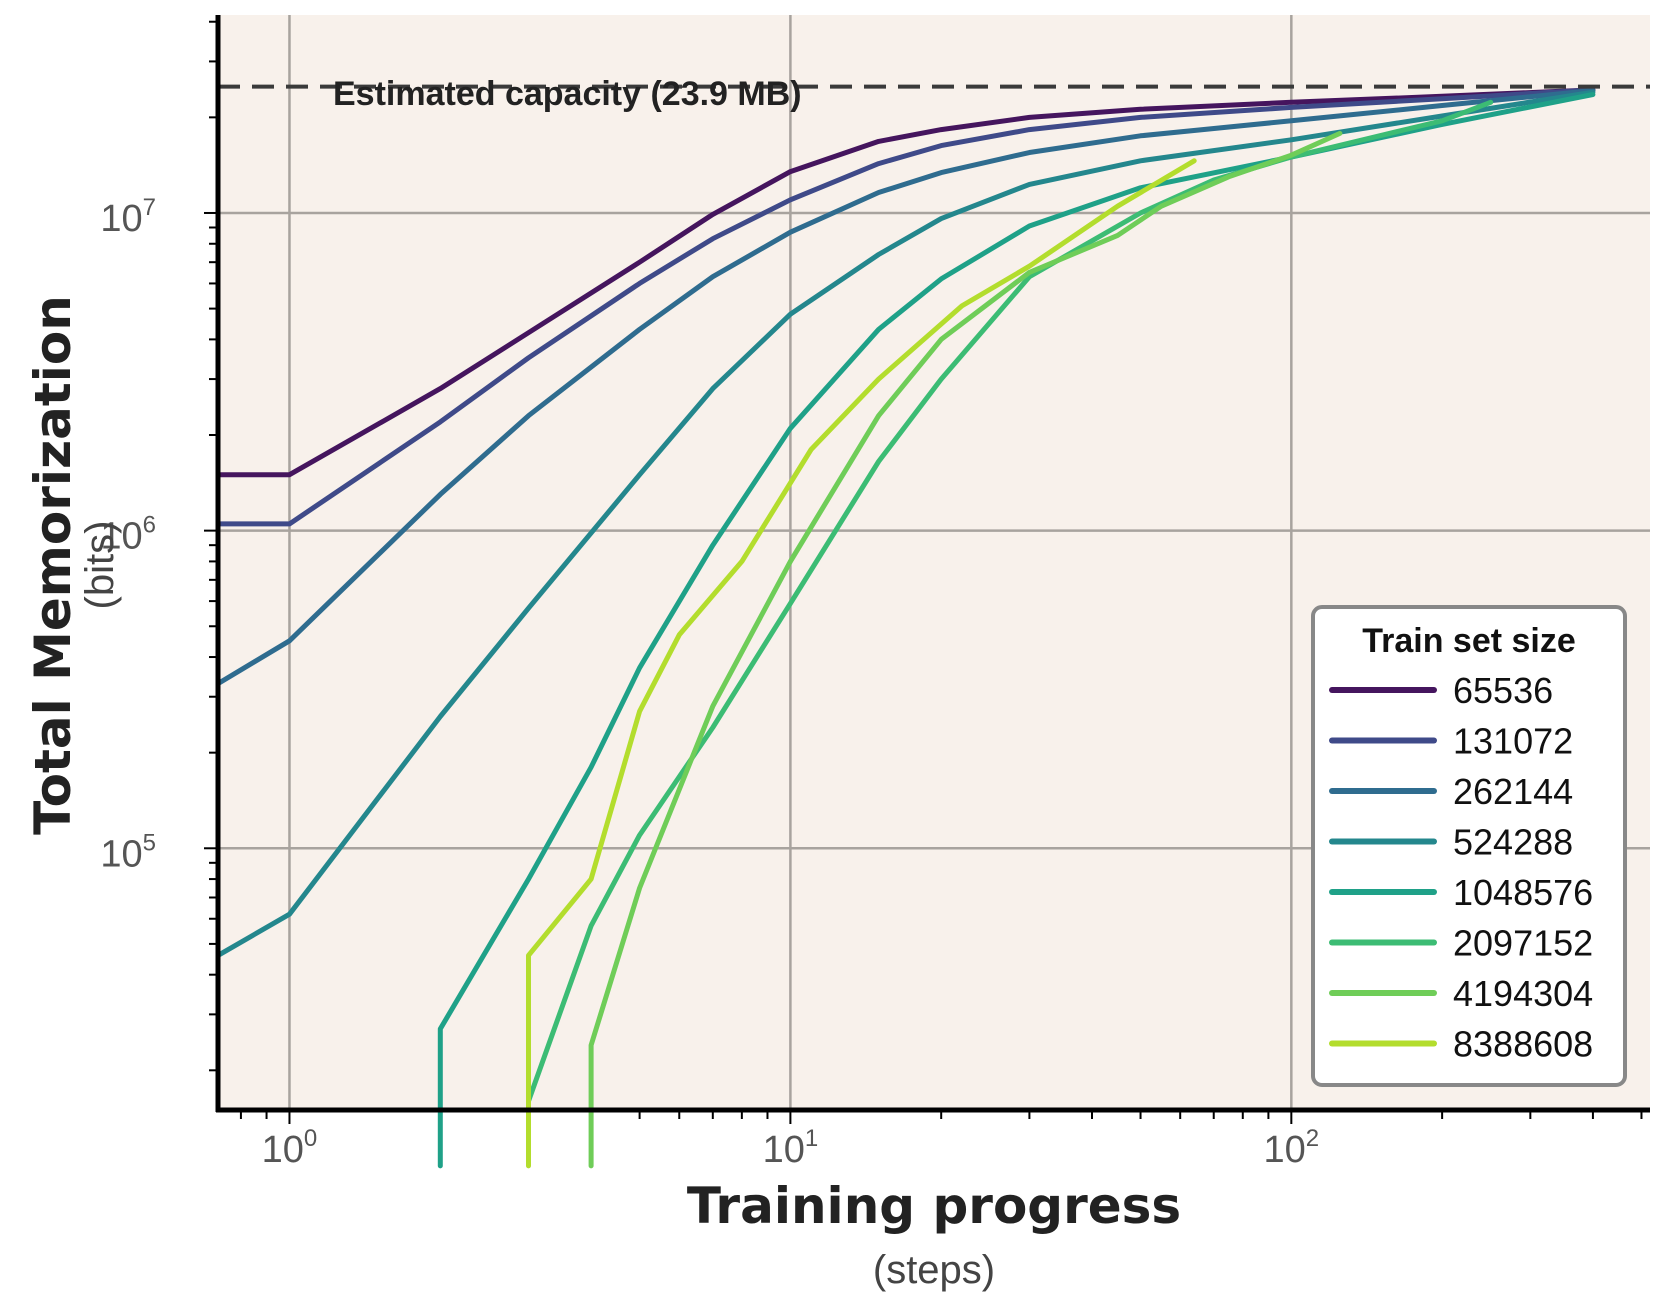 The image size is (1660, 1305). Describe the element at coordinates (934, 1206) in the screenshot. I see `x-axis-label: Training progress` at that location.